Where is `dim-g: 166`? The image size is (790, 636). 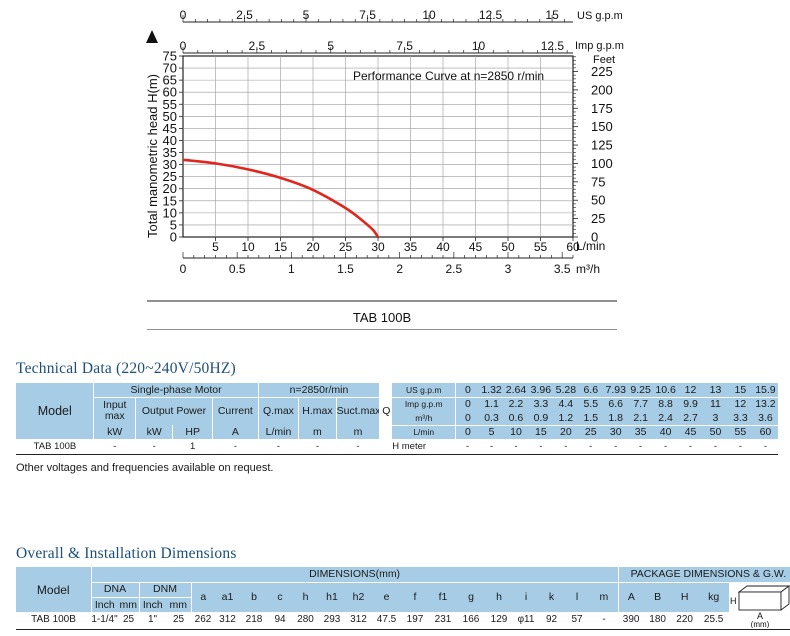 dim-g: 166 is located at coordinates (471, 620).